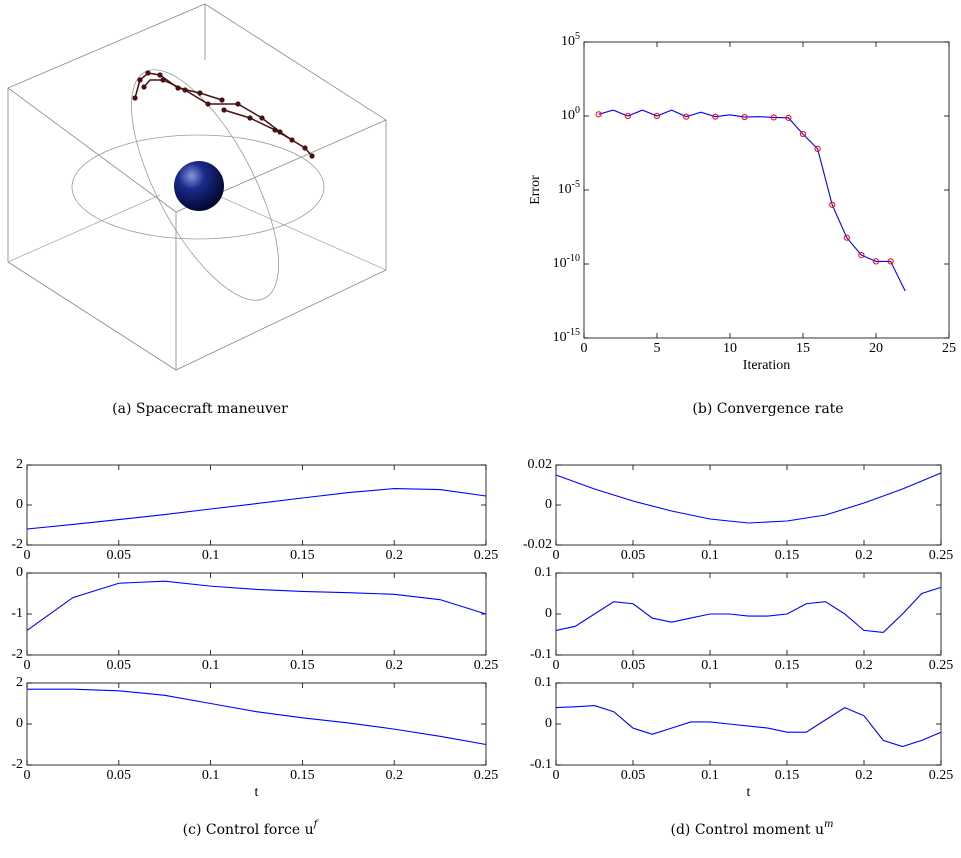 The height and width of the screenshot is (858, 961). What do you see at coordinates (200, 409) in the screenshot?
I see `caption: (a) Spacecraft maneuver` at bounding box center [200, 409].